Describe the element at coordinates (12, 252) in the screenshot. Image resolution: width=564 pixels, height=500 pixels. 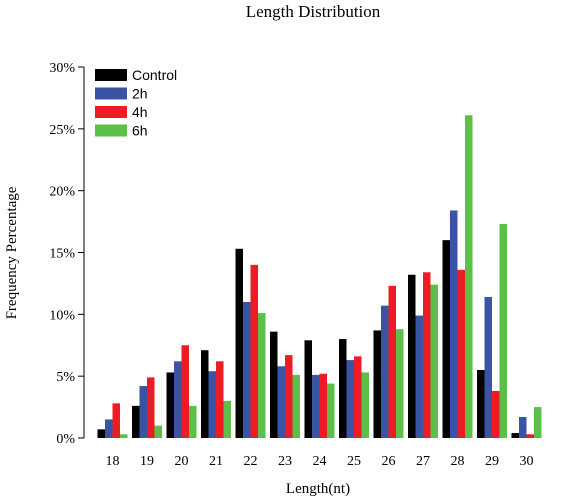
I see `y-axis-title: Frequency Percentage` at that location.